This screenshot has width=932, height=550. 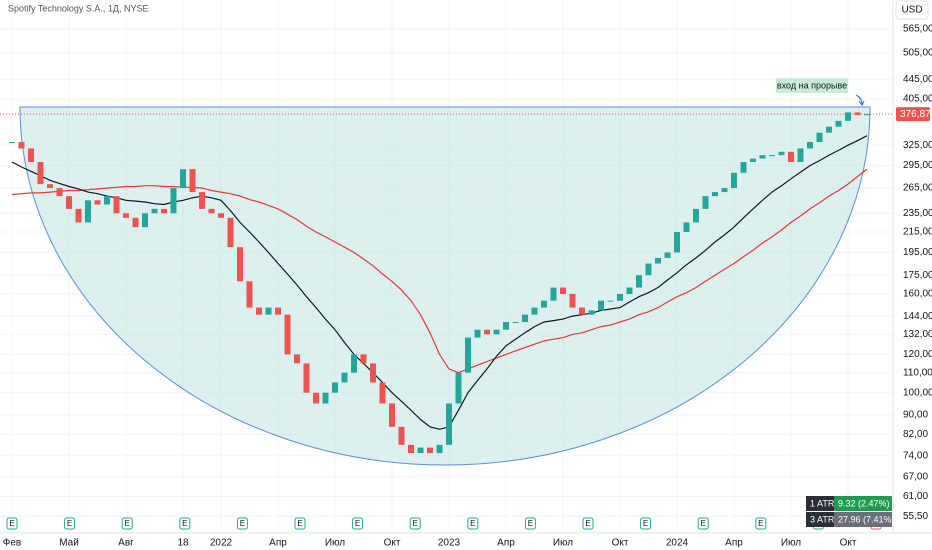 What do you see at coordinates (78, 8) in the screenshot?
I see `chart-title: Spotify Technology S.A., 1Д, NYSE` at bounding box center [78, 8].